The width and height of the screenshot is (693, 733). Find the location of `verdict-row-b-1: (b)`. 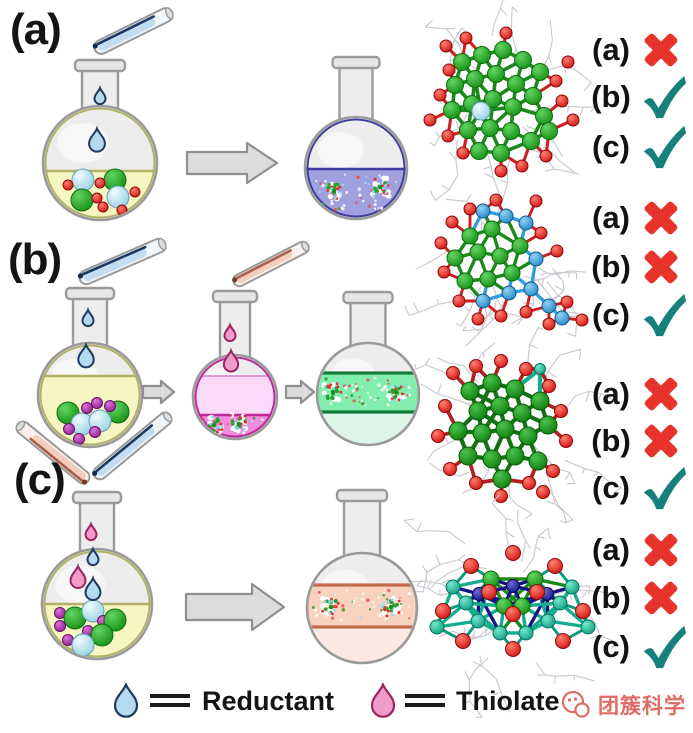

verdict-row-b-1: (b) is located at coordinates (639, 97).